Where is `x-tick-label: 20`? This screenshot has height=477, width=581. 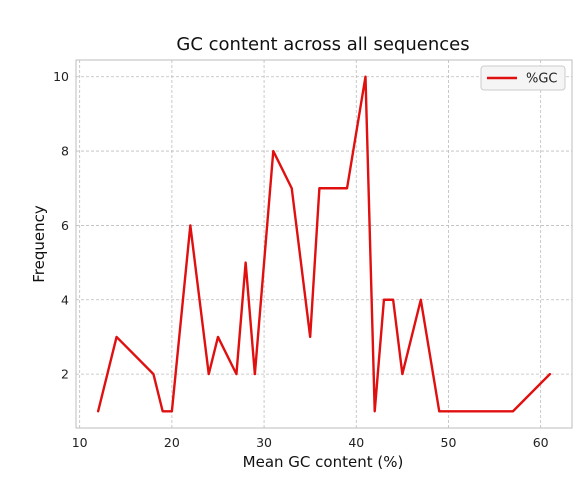 x-tick-label: 20 is located at coordinates (172, 442).